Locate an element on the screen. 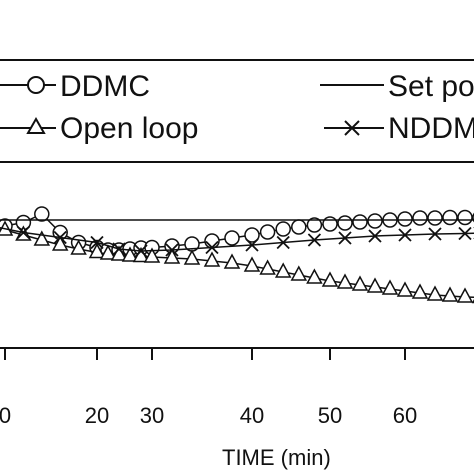 This screenshot has width=474, height=474. x-tick-label-0: 0 is located at coordinates (5, 415).